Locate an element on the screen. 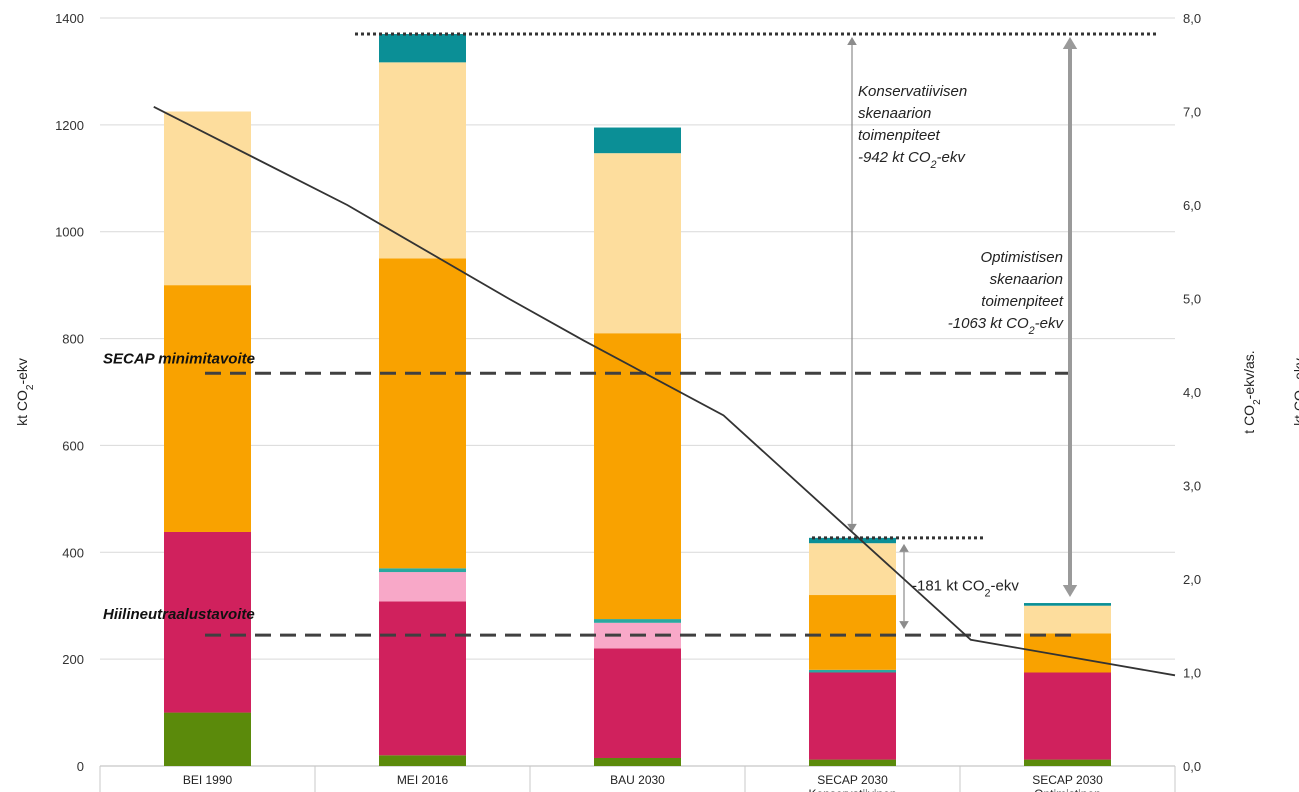 The image size is (1299, 792). y2-tick-label: 0,0 is located at coordinates (1192, 766).